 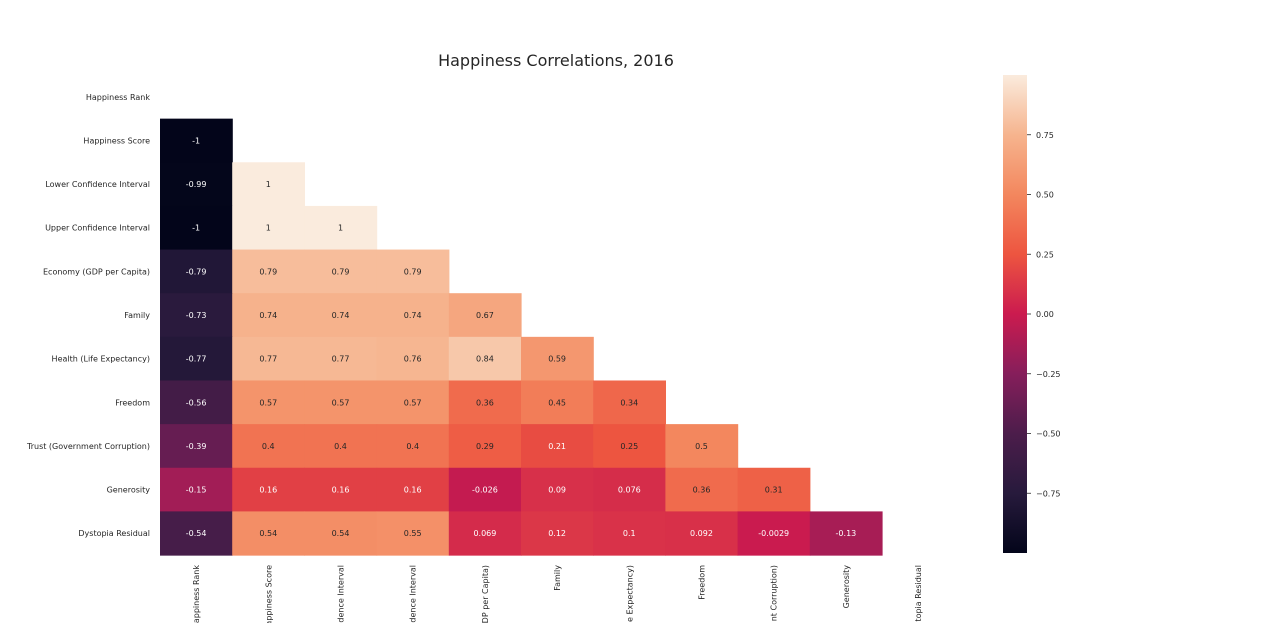 I want to click on cell-value-label: 0.59, so click(x=557, y=359).